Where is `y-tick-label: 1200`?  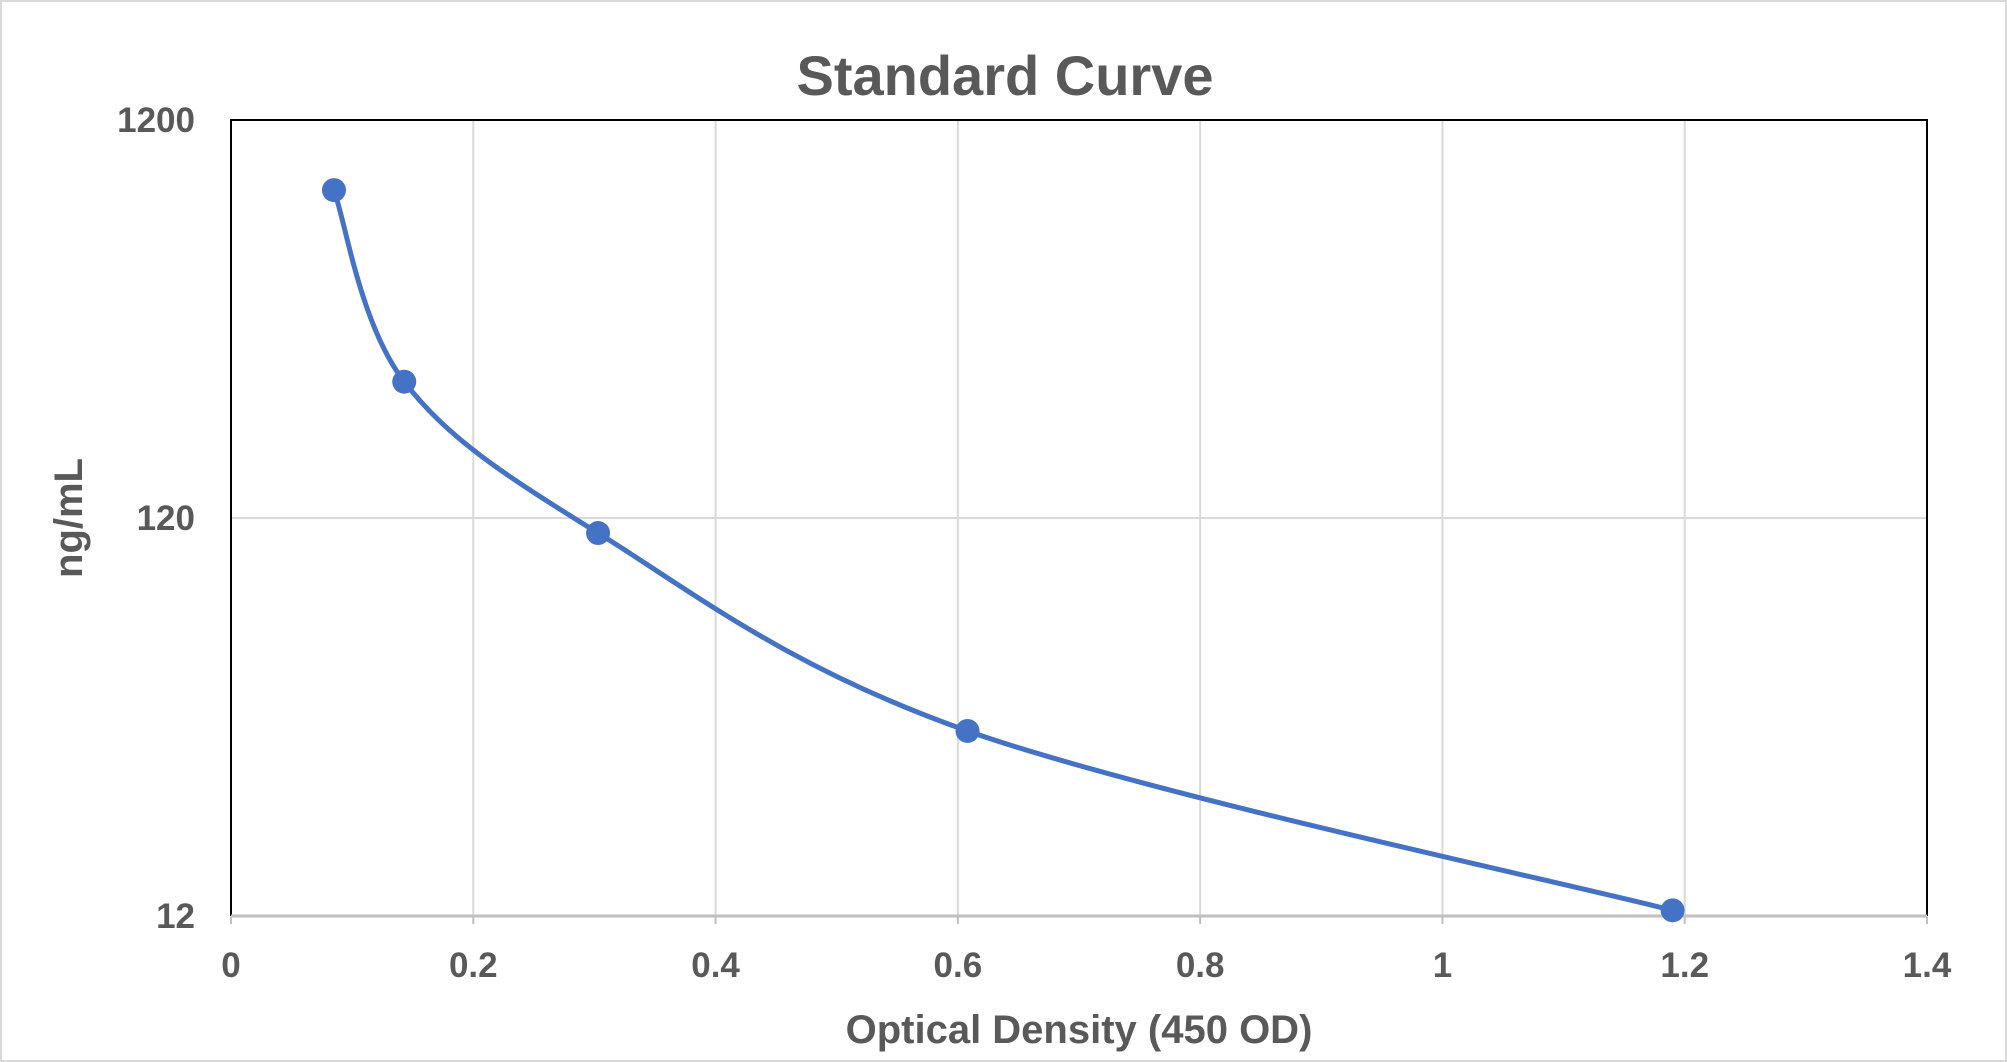 y-tick-label: 1200 is located at coordinates (156, 120).